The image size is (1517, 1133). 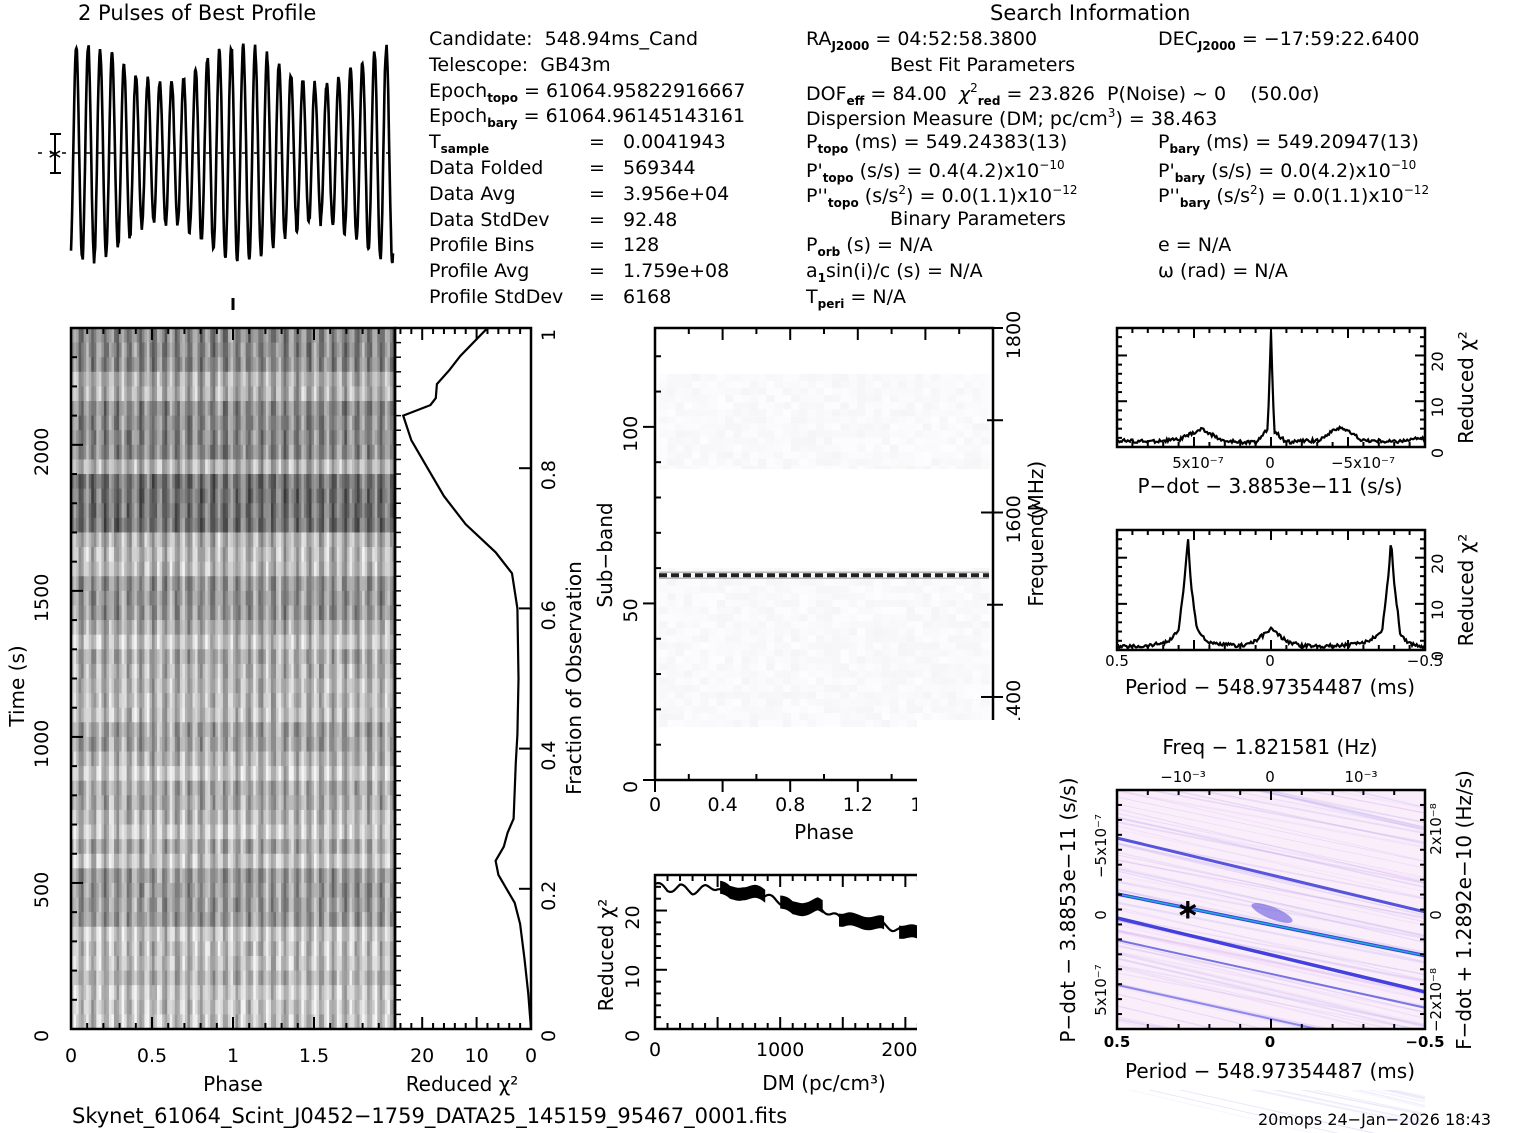 I want to click on chi-sup: 2, so click(x=974, y=88).